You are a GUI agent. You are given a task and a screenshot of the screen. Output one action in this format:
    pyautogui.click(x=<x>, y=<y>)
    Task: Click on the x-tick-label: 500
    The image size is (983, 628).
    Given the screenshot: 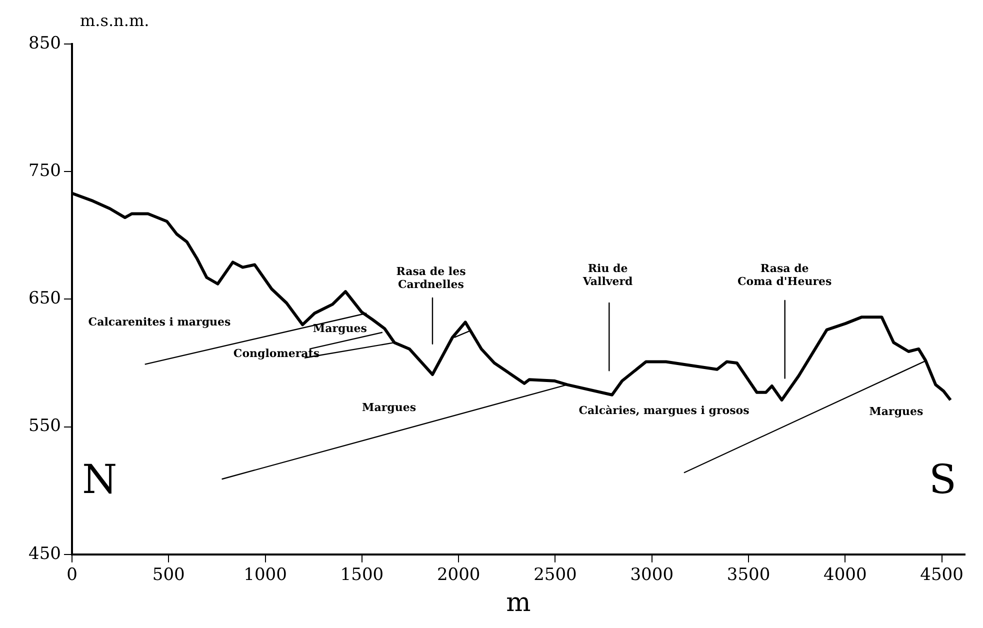 What is the action you would take?
    pyautogui.click(x=168, y=575)
    